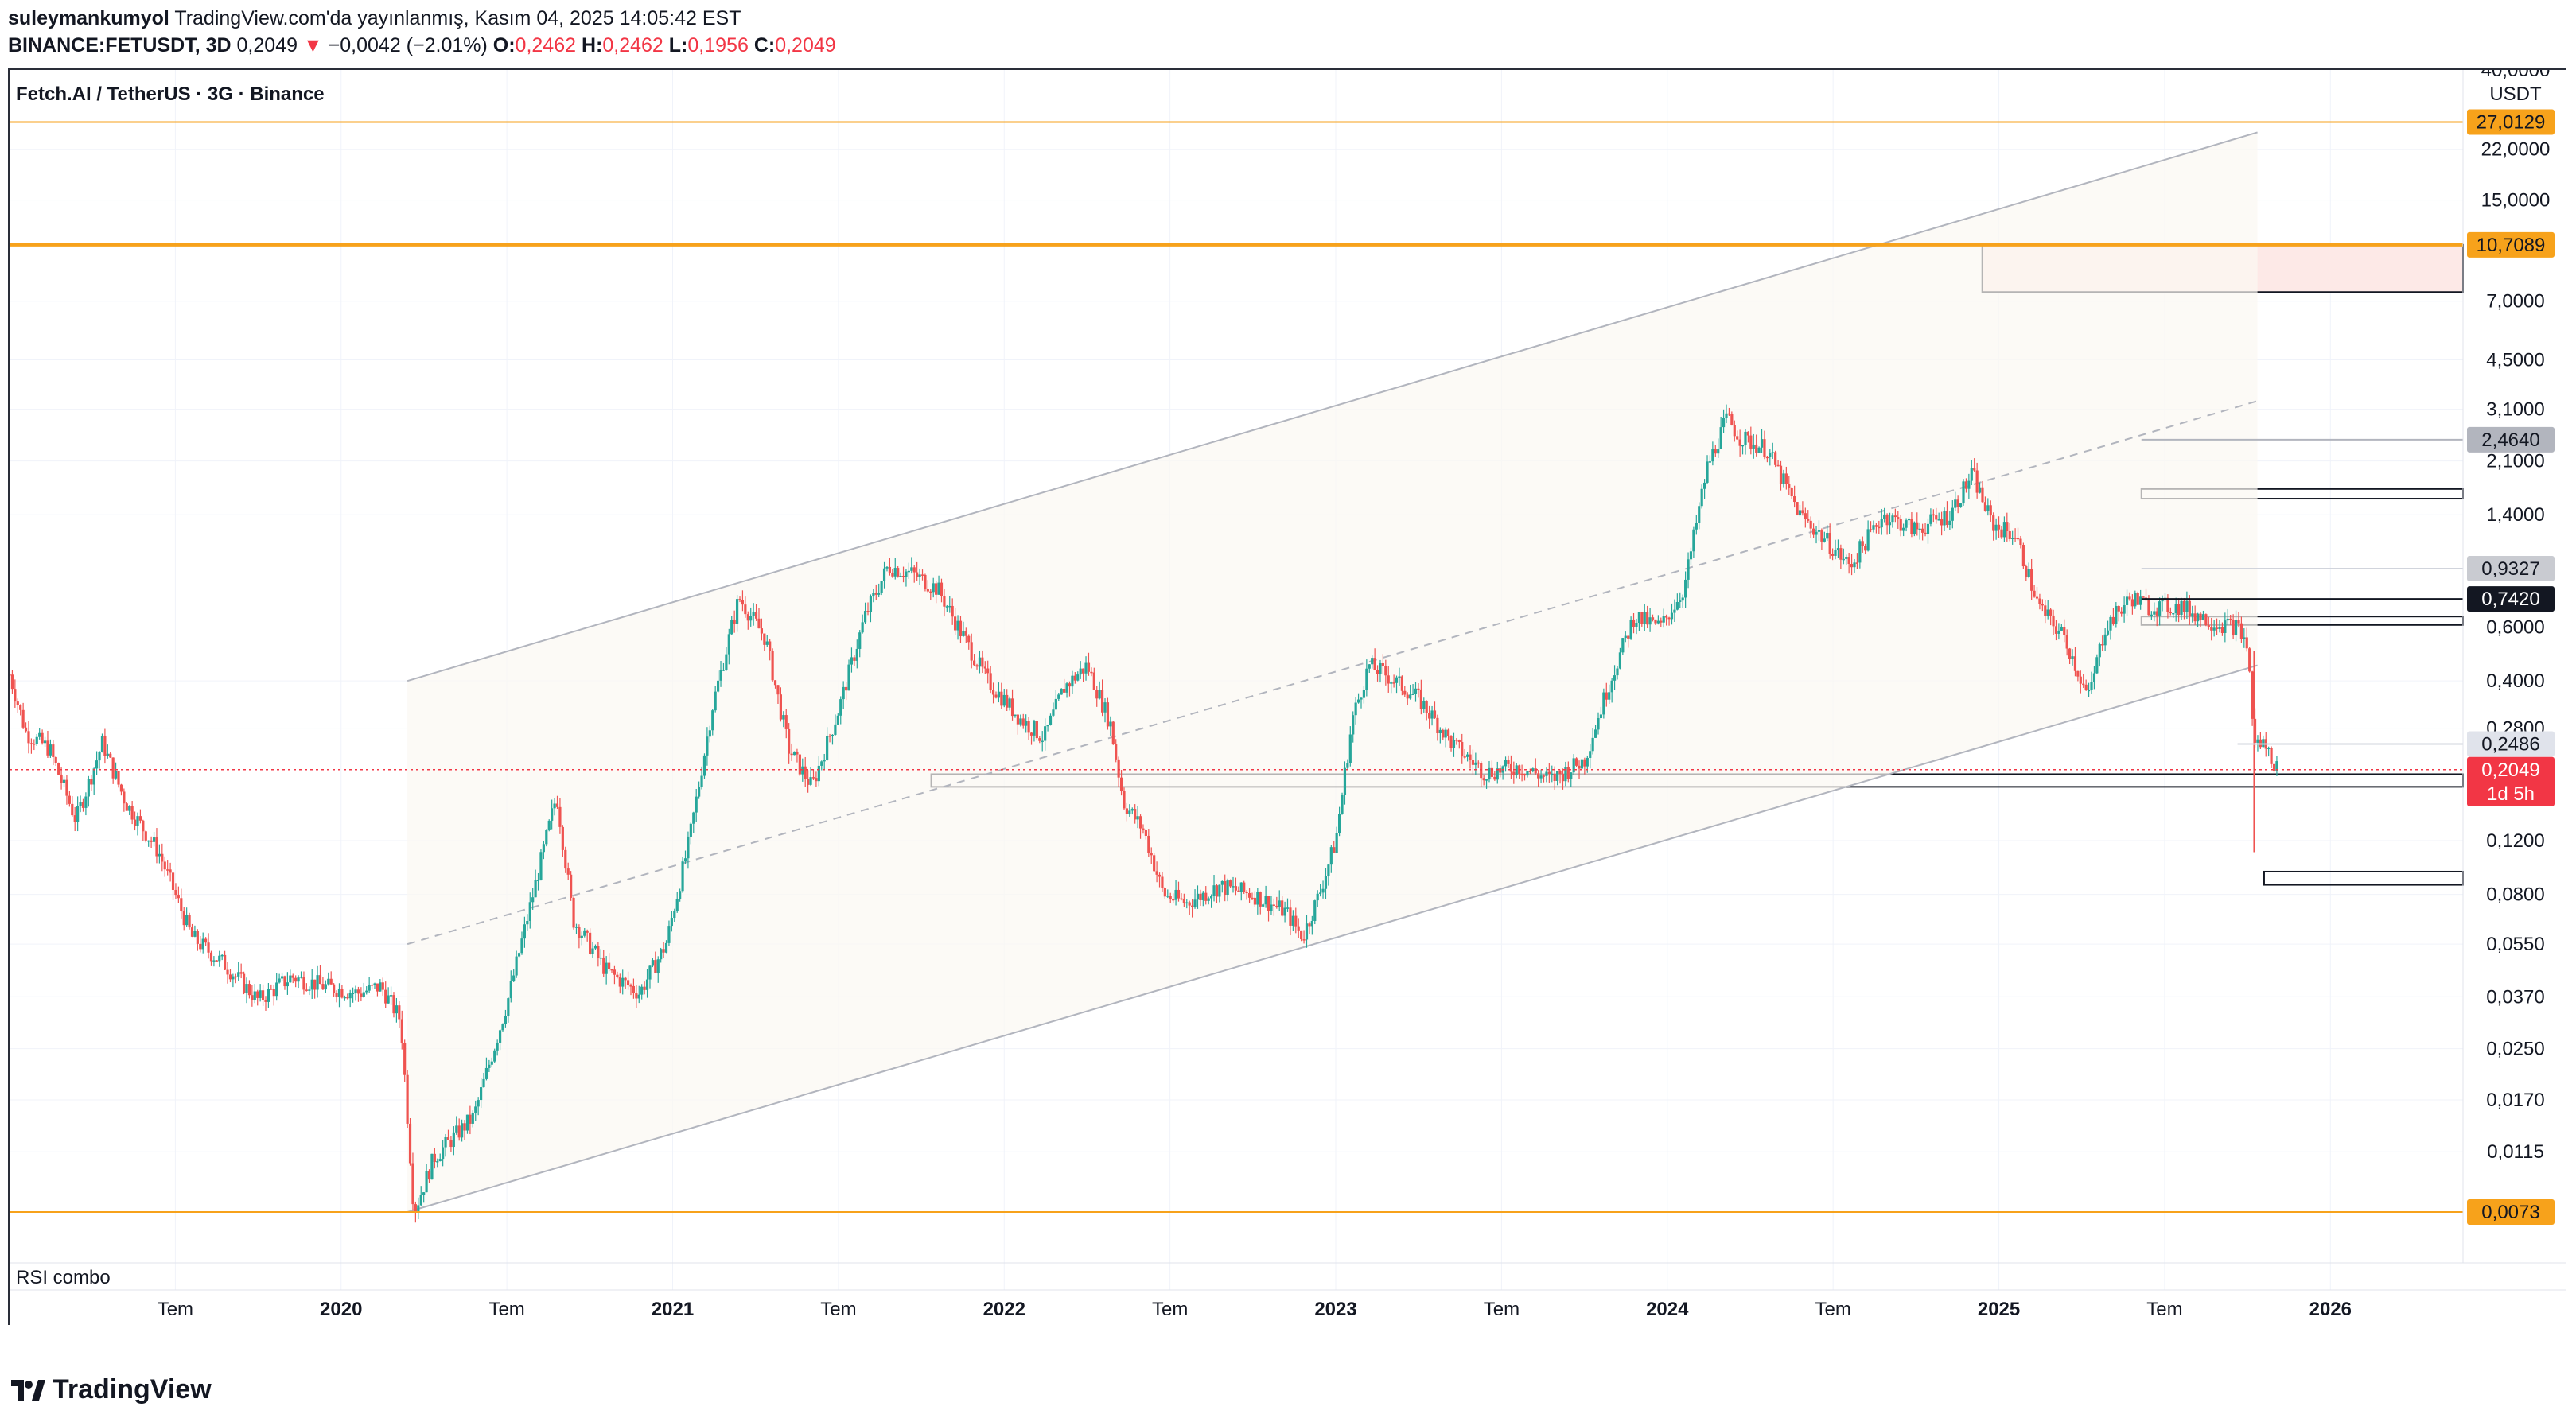 The image size is (2576, 1422). What do you see at coordinates (111, 1389) in the screenshot?
I see `tradingview-logo: TradingView` at bounding box center [111, 1389].